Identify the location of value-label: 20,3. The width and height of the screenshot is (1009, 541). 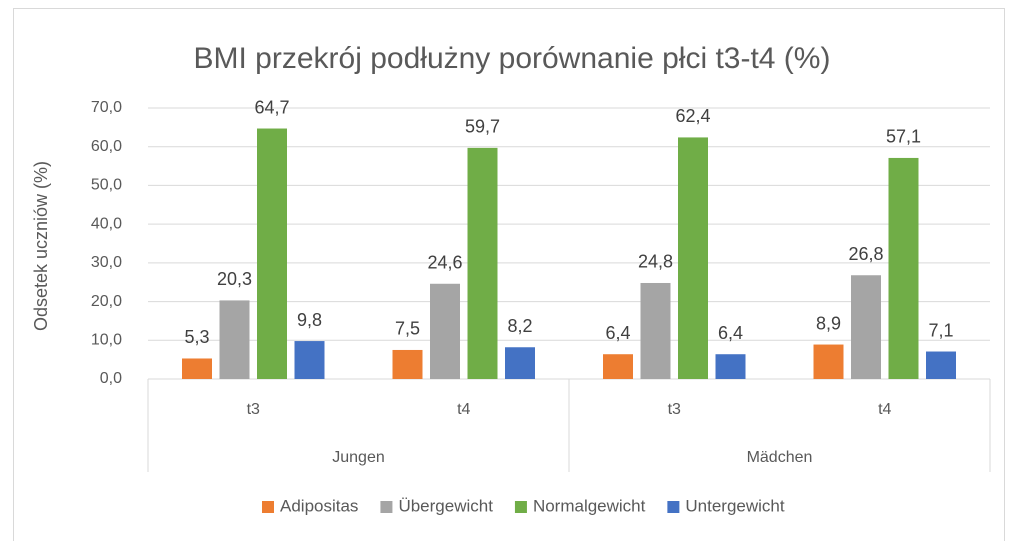
(234, 279).